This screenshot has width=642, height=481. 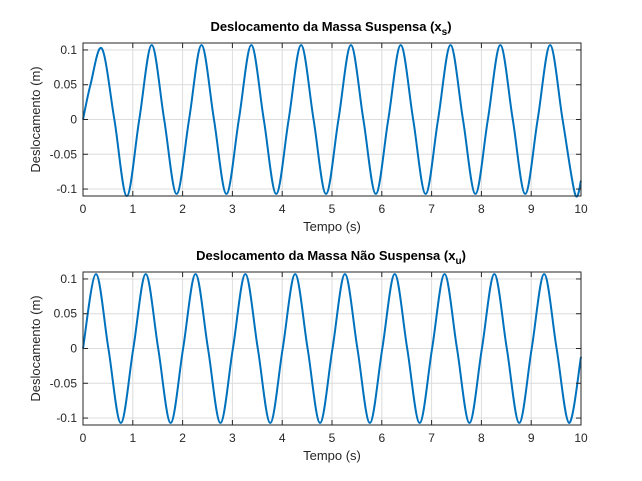 I want to click on subplot-title: Deslocamento da Massa Suspensa (xs), so click(x=330, y=28).